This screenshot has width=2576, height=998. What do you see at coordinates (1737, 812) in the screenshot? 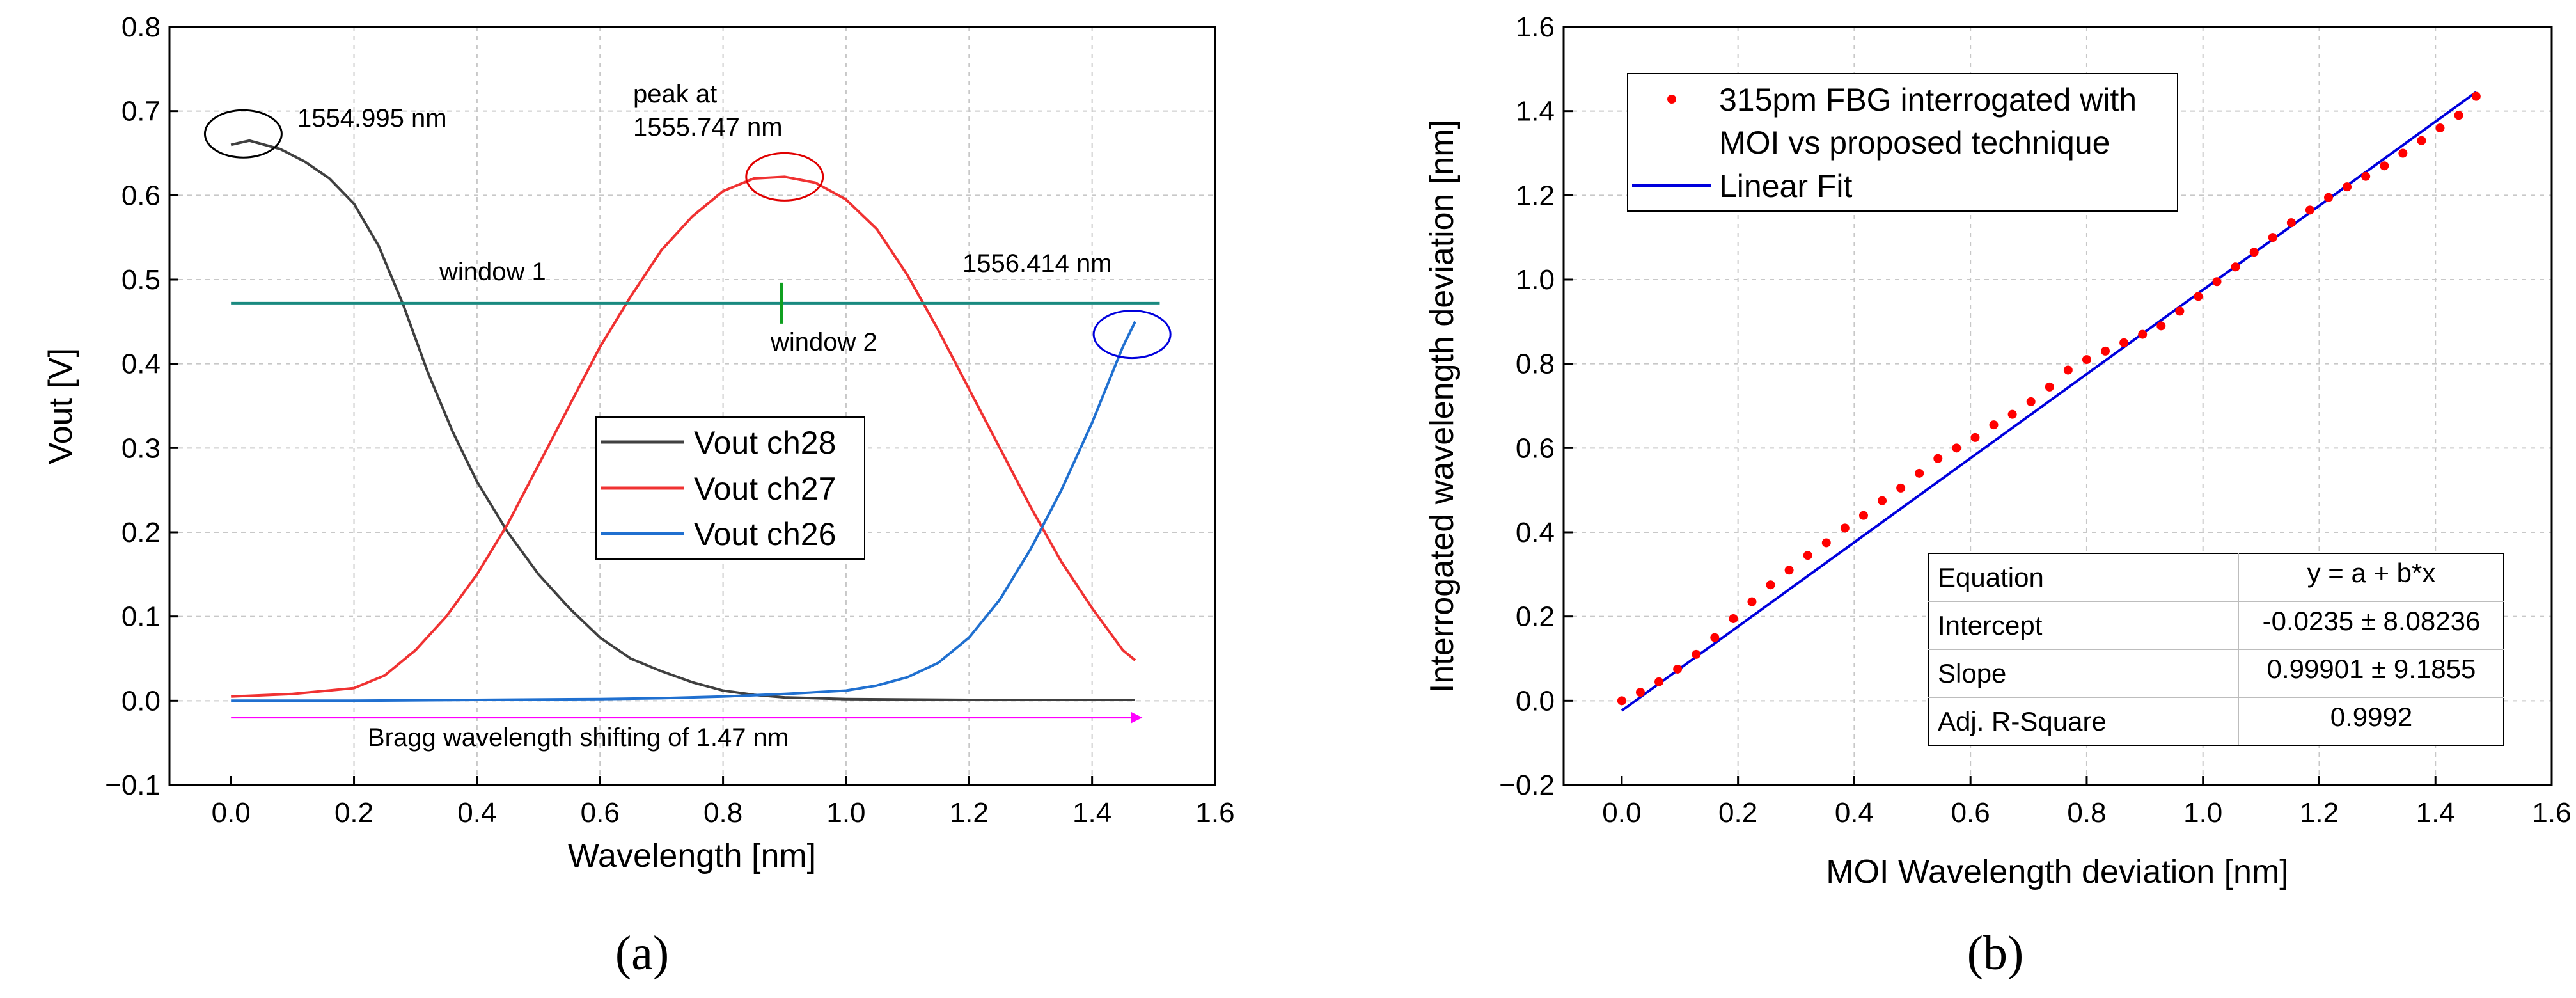
I see `chart-b-xtick-label: 0.2` at bounding box center [1737, 812].